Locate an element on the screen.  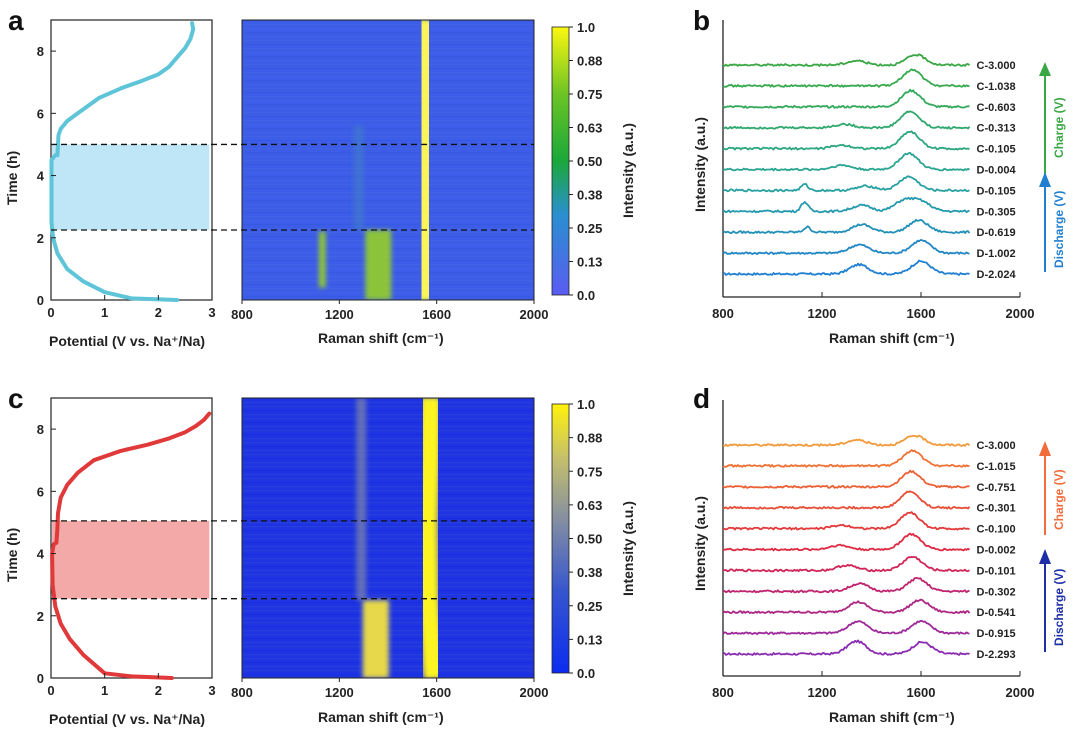
x-axis-label-raman-d: Raman shift (cm⁻¹) is located at coordinates (892, 717).